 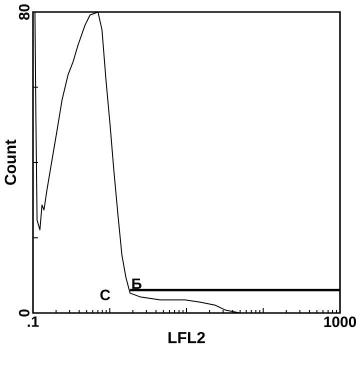 What do you see at coordinates (10, 162) in the screenshot?
I see `y-axis-title: Count` at bounding box center [10, 162].